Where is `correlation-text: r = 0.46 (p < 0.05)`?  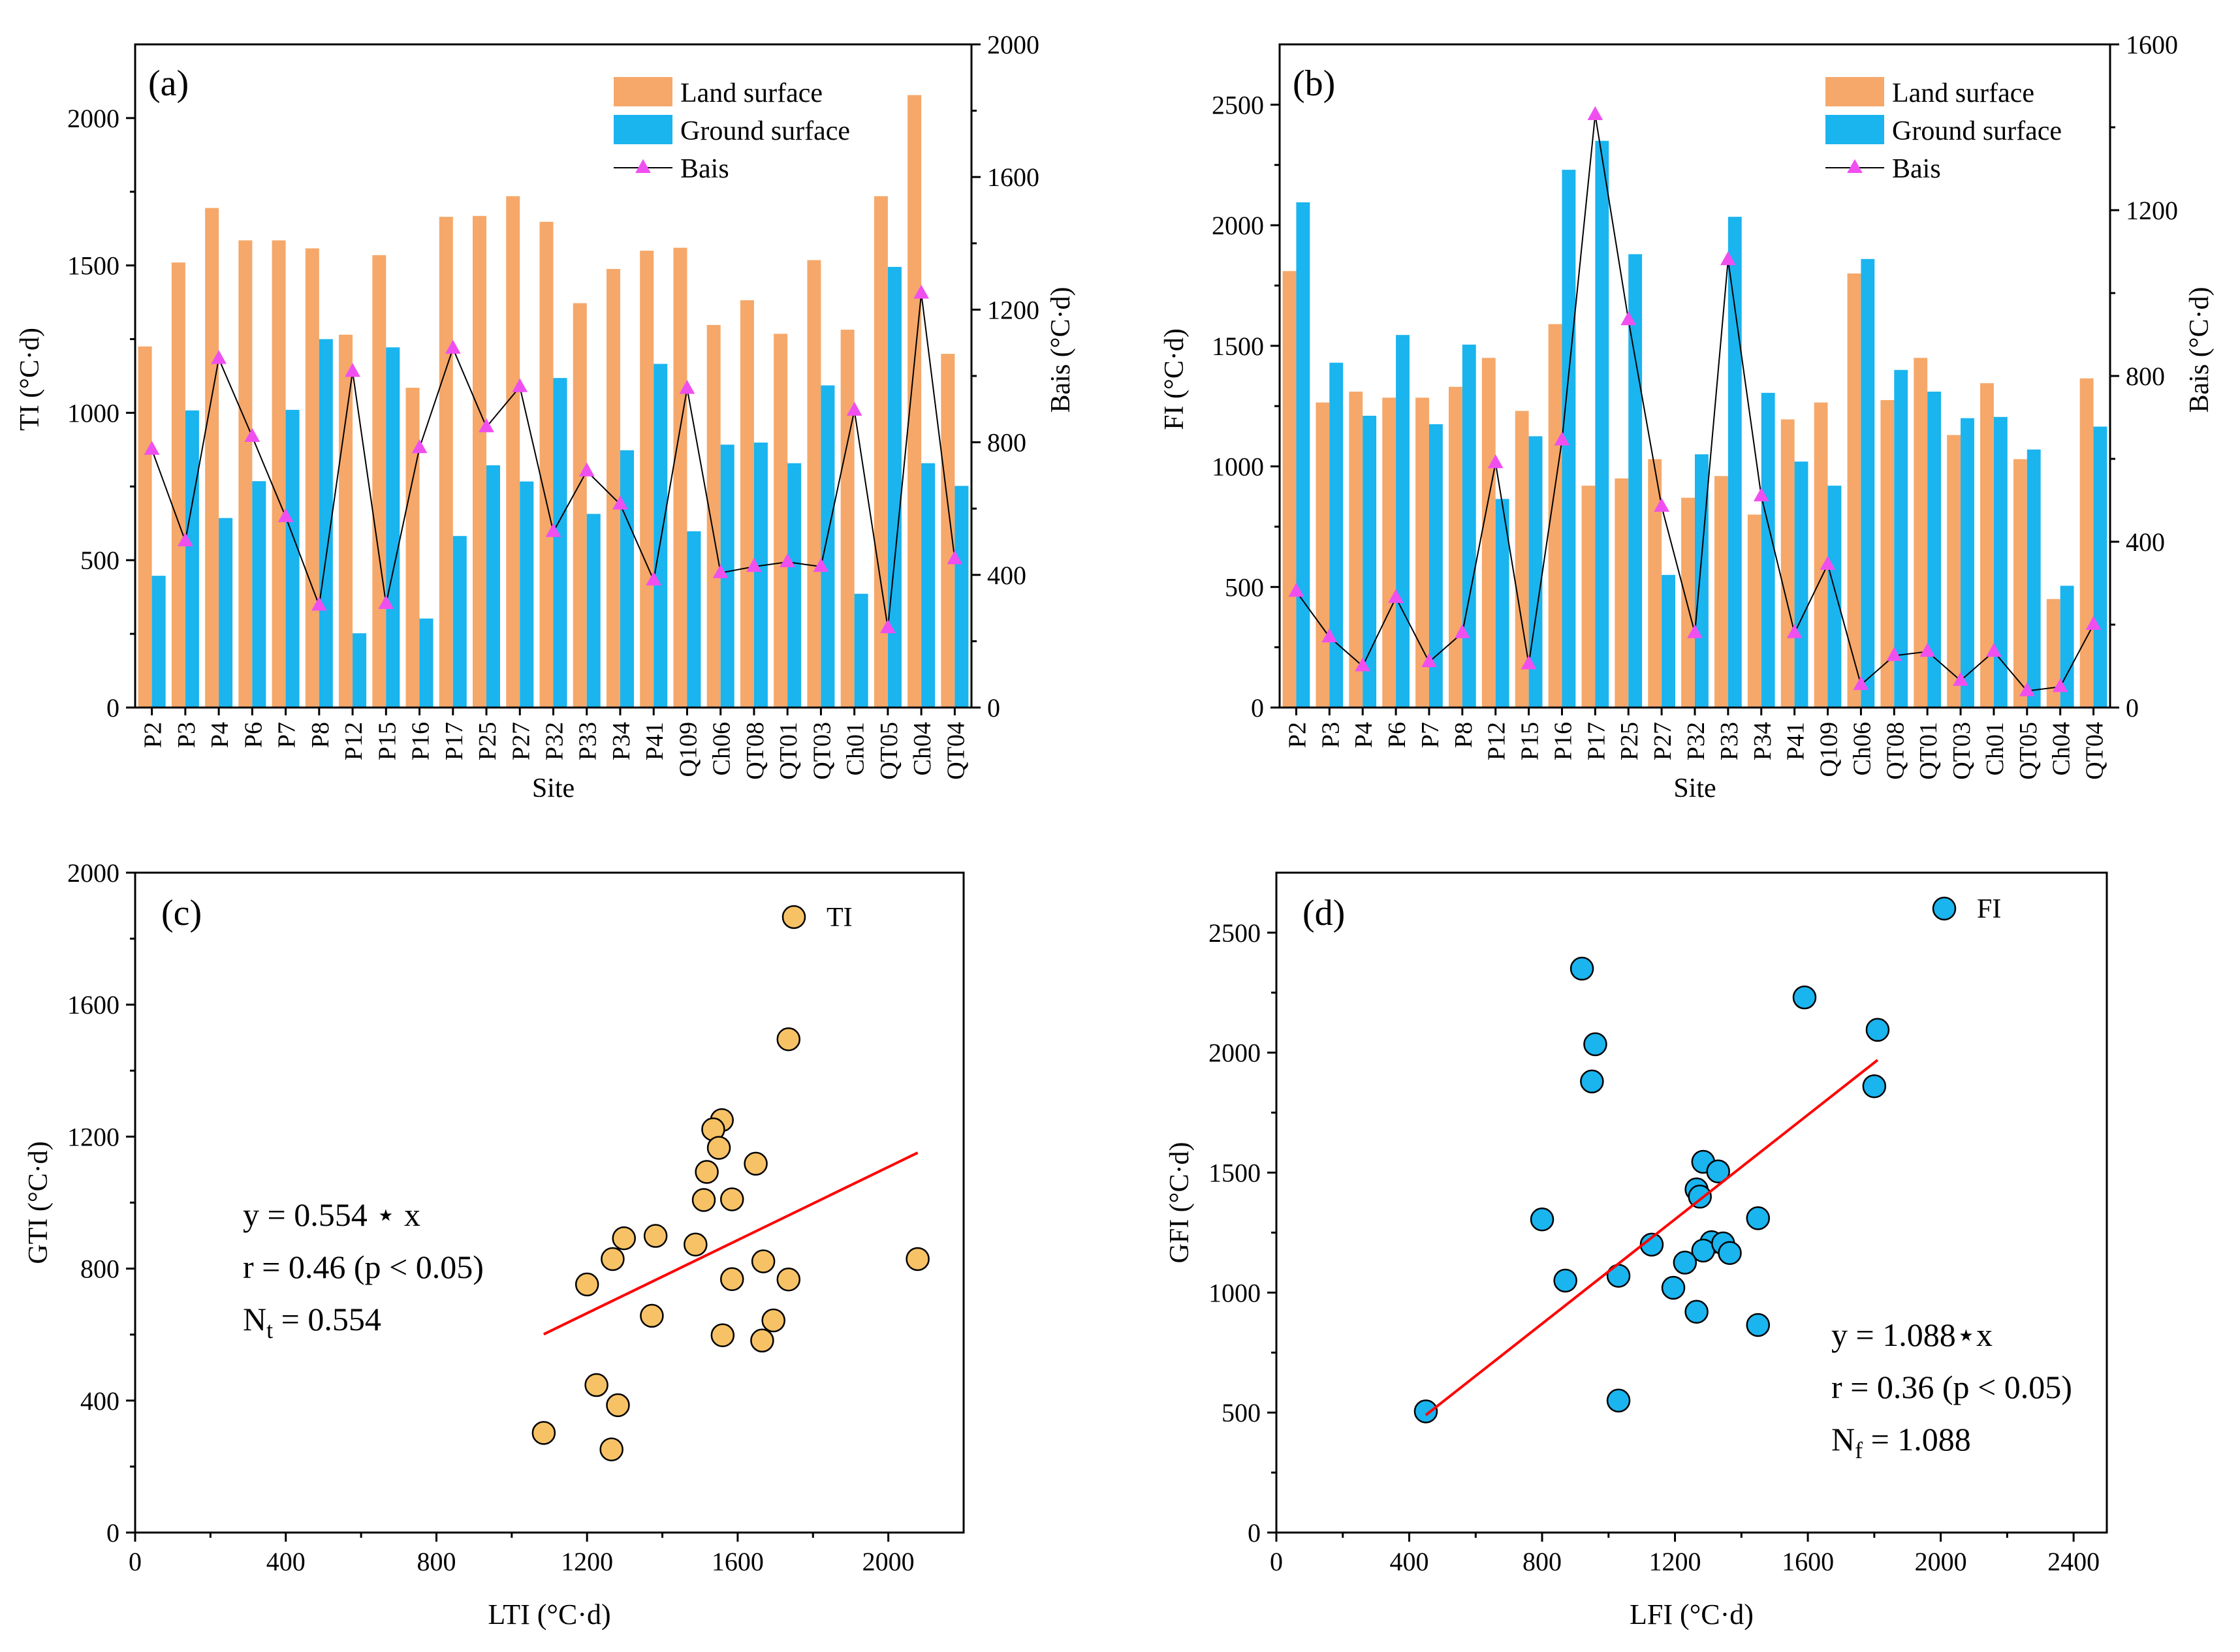 correlation-text: r = 0.46 (p < 0.05) is located at coordinates (363, 1267).